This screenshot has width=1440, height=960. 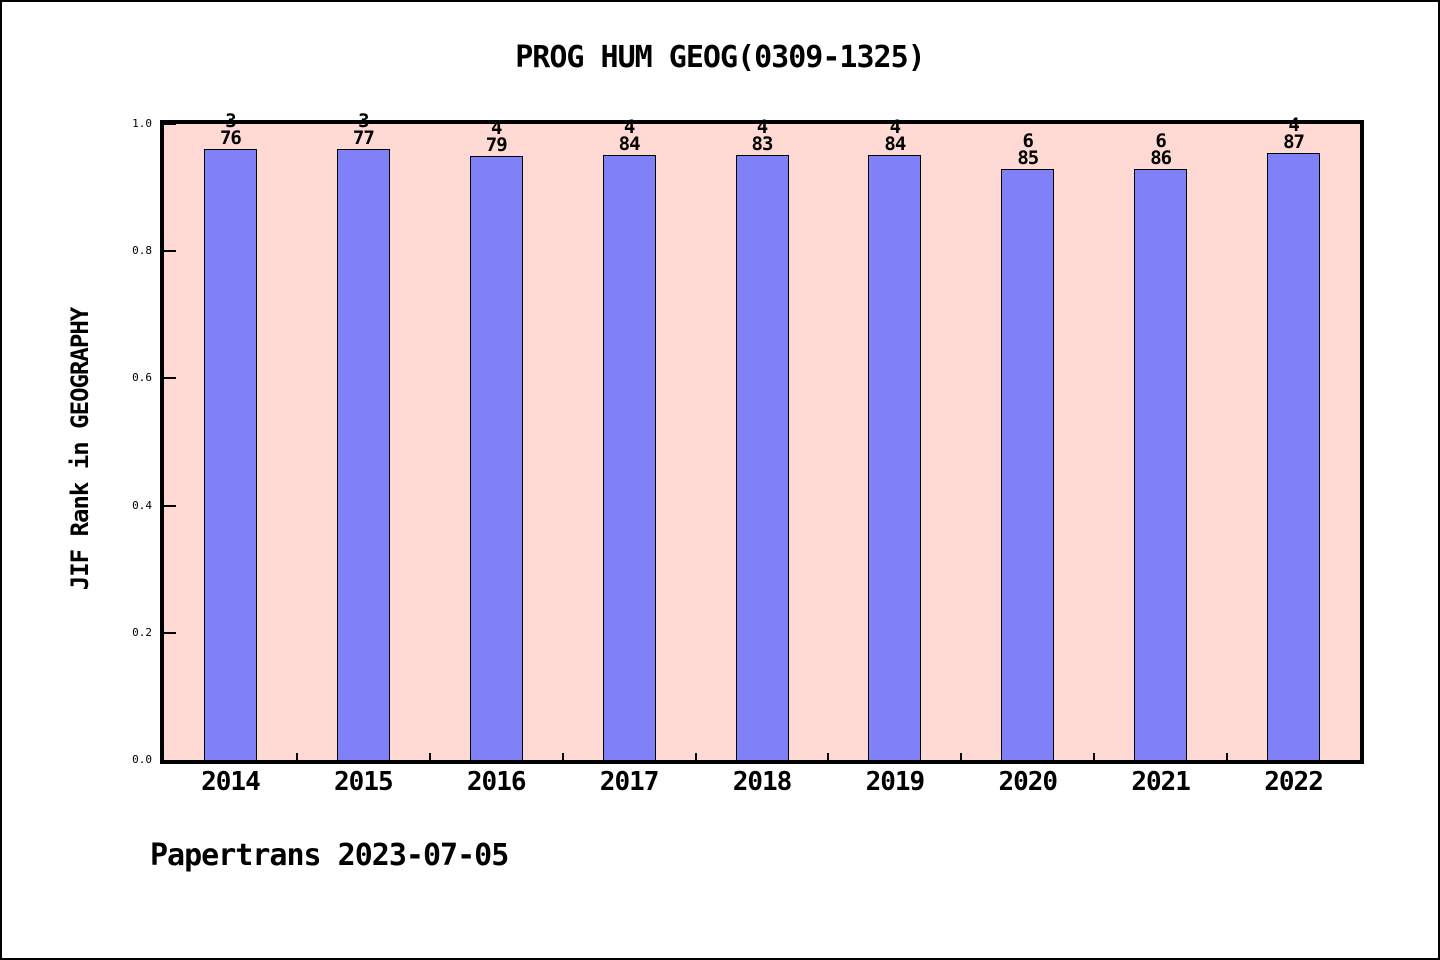 I want to click on bar-total-value: 87, so click(x=1294, y=142).